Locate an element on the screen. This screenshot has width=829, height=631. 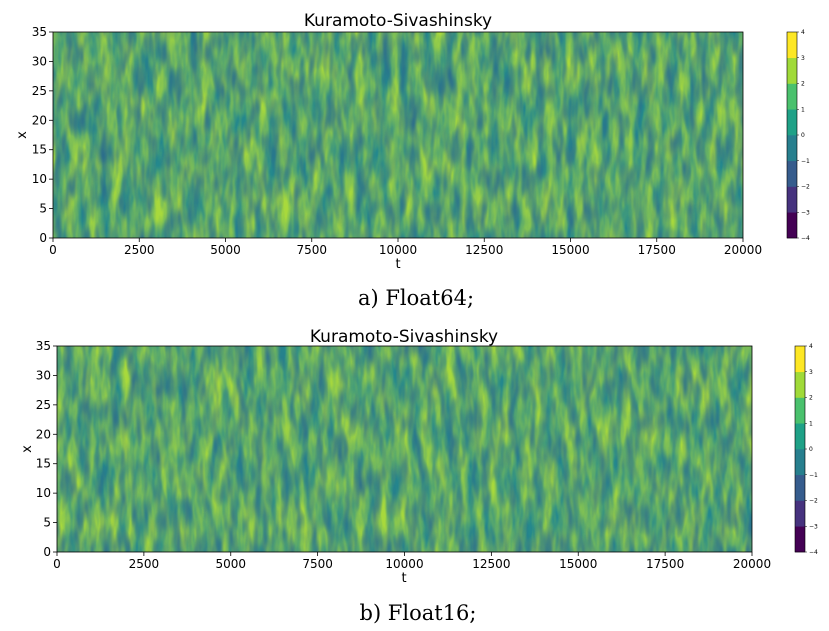
panel-b-xlabel: t is located at coordinates (403, 578).